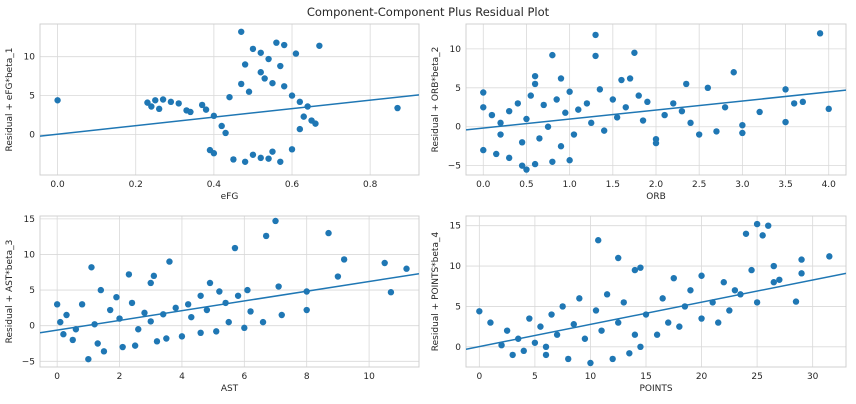 The height and width of the screenshot is (404, 856). What do you see at coordinates (813, 377) in the screenshot?
I see `x-tick-label: 30` at bounding box center [813, 377].